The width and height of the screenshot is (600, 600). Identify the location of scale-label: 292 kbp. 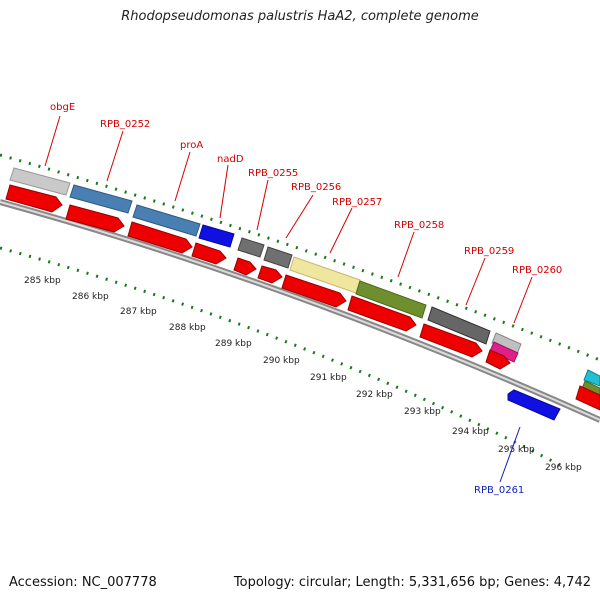
(374, 395).